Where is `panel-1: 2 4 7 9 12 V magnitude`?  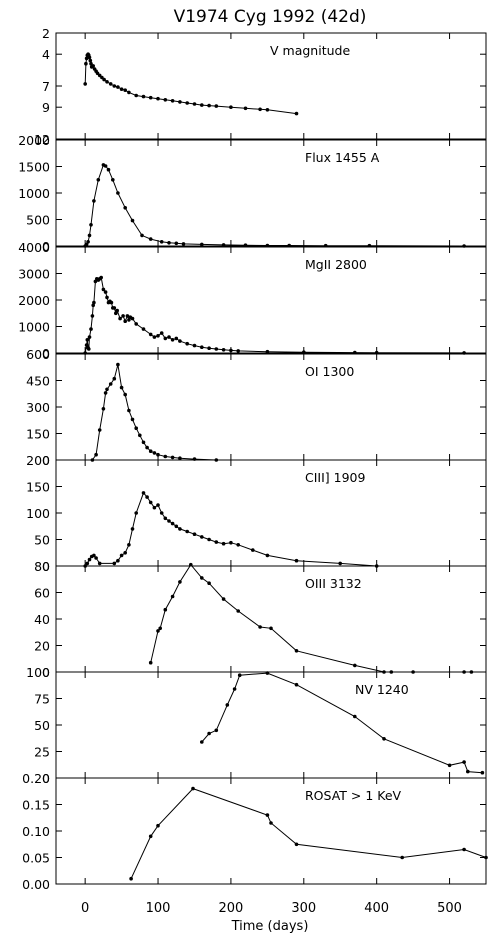 panel-1: 2 4 7 9 12 V magnitude is located at coordinates (260, 86).